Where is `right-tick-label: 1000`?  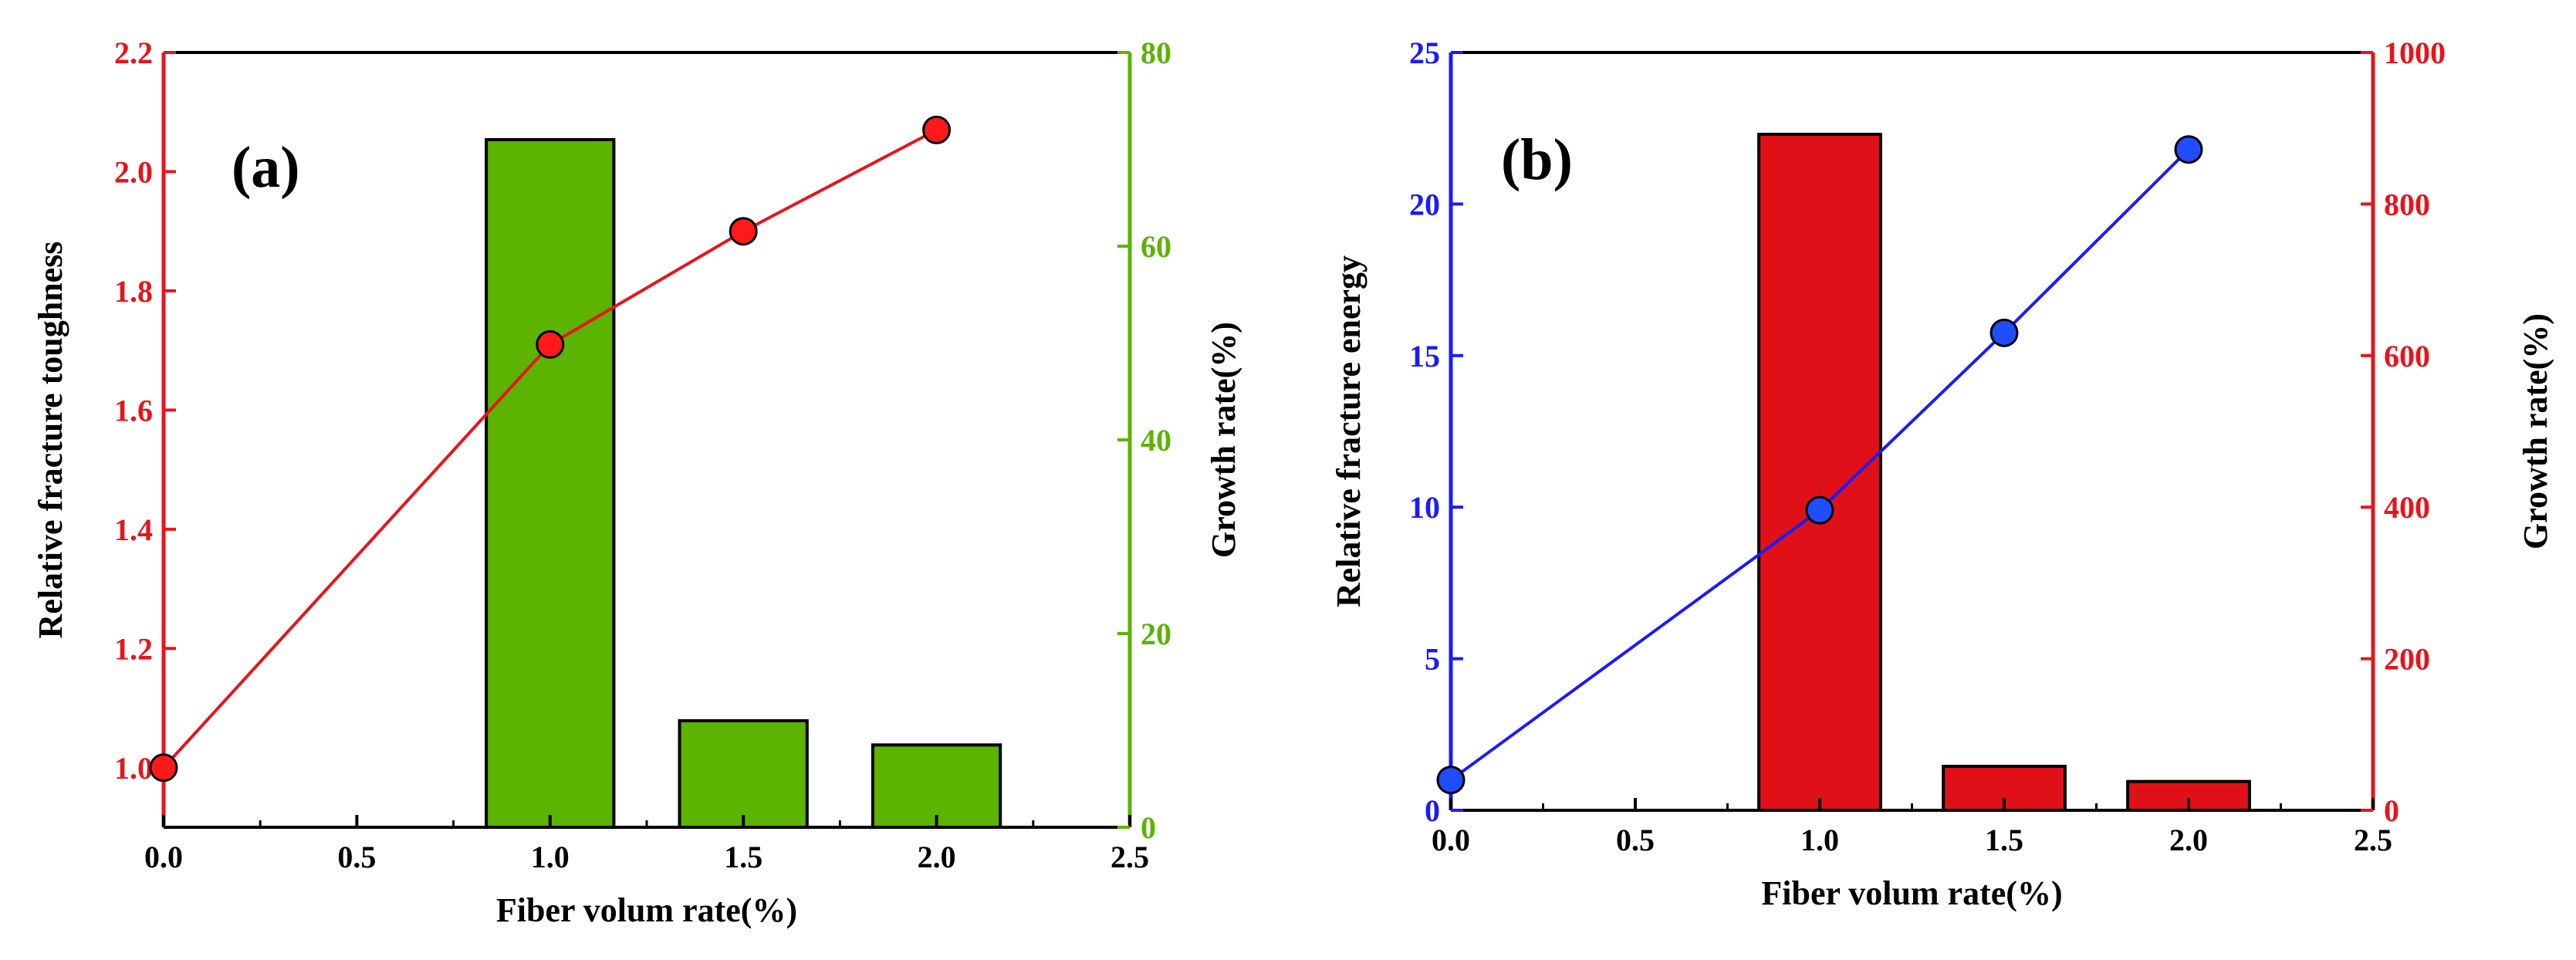
right-tick-label: 1000 is located at coordinates (2415, 52).